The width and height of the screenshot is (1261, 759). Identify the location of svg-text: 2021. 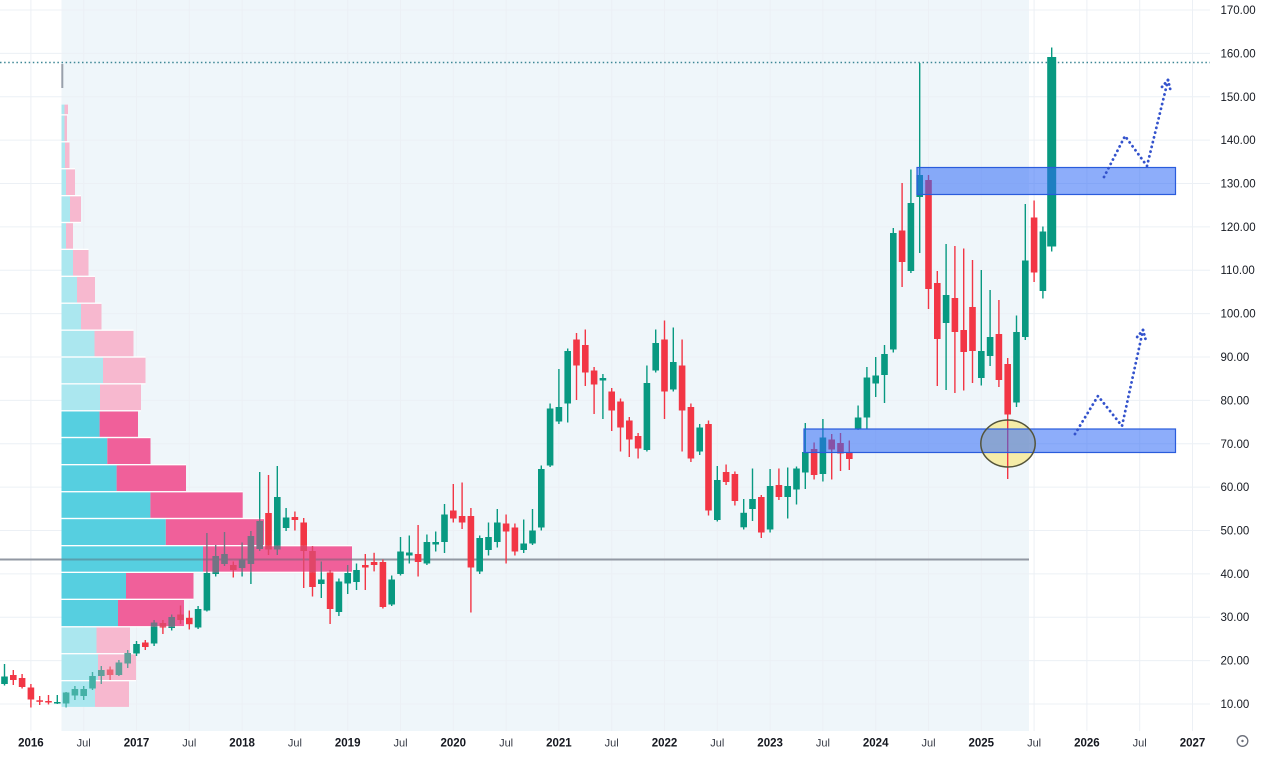
(559, 744).